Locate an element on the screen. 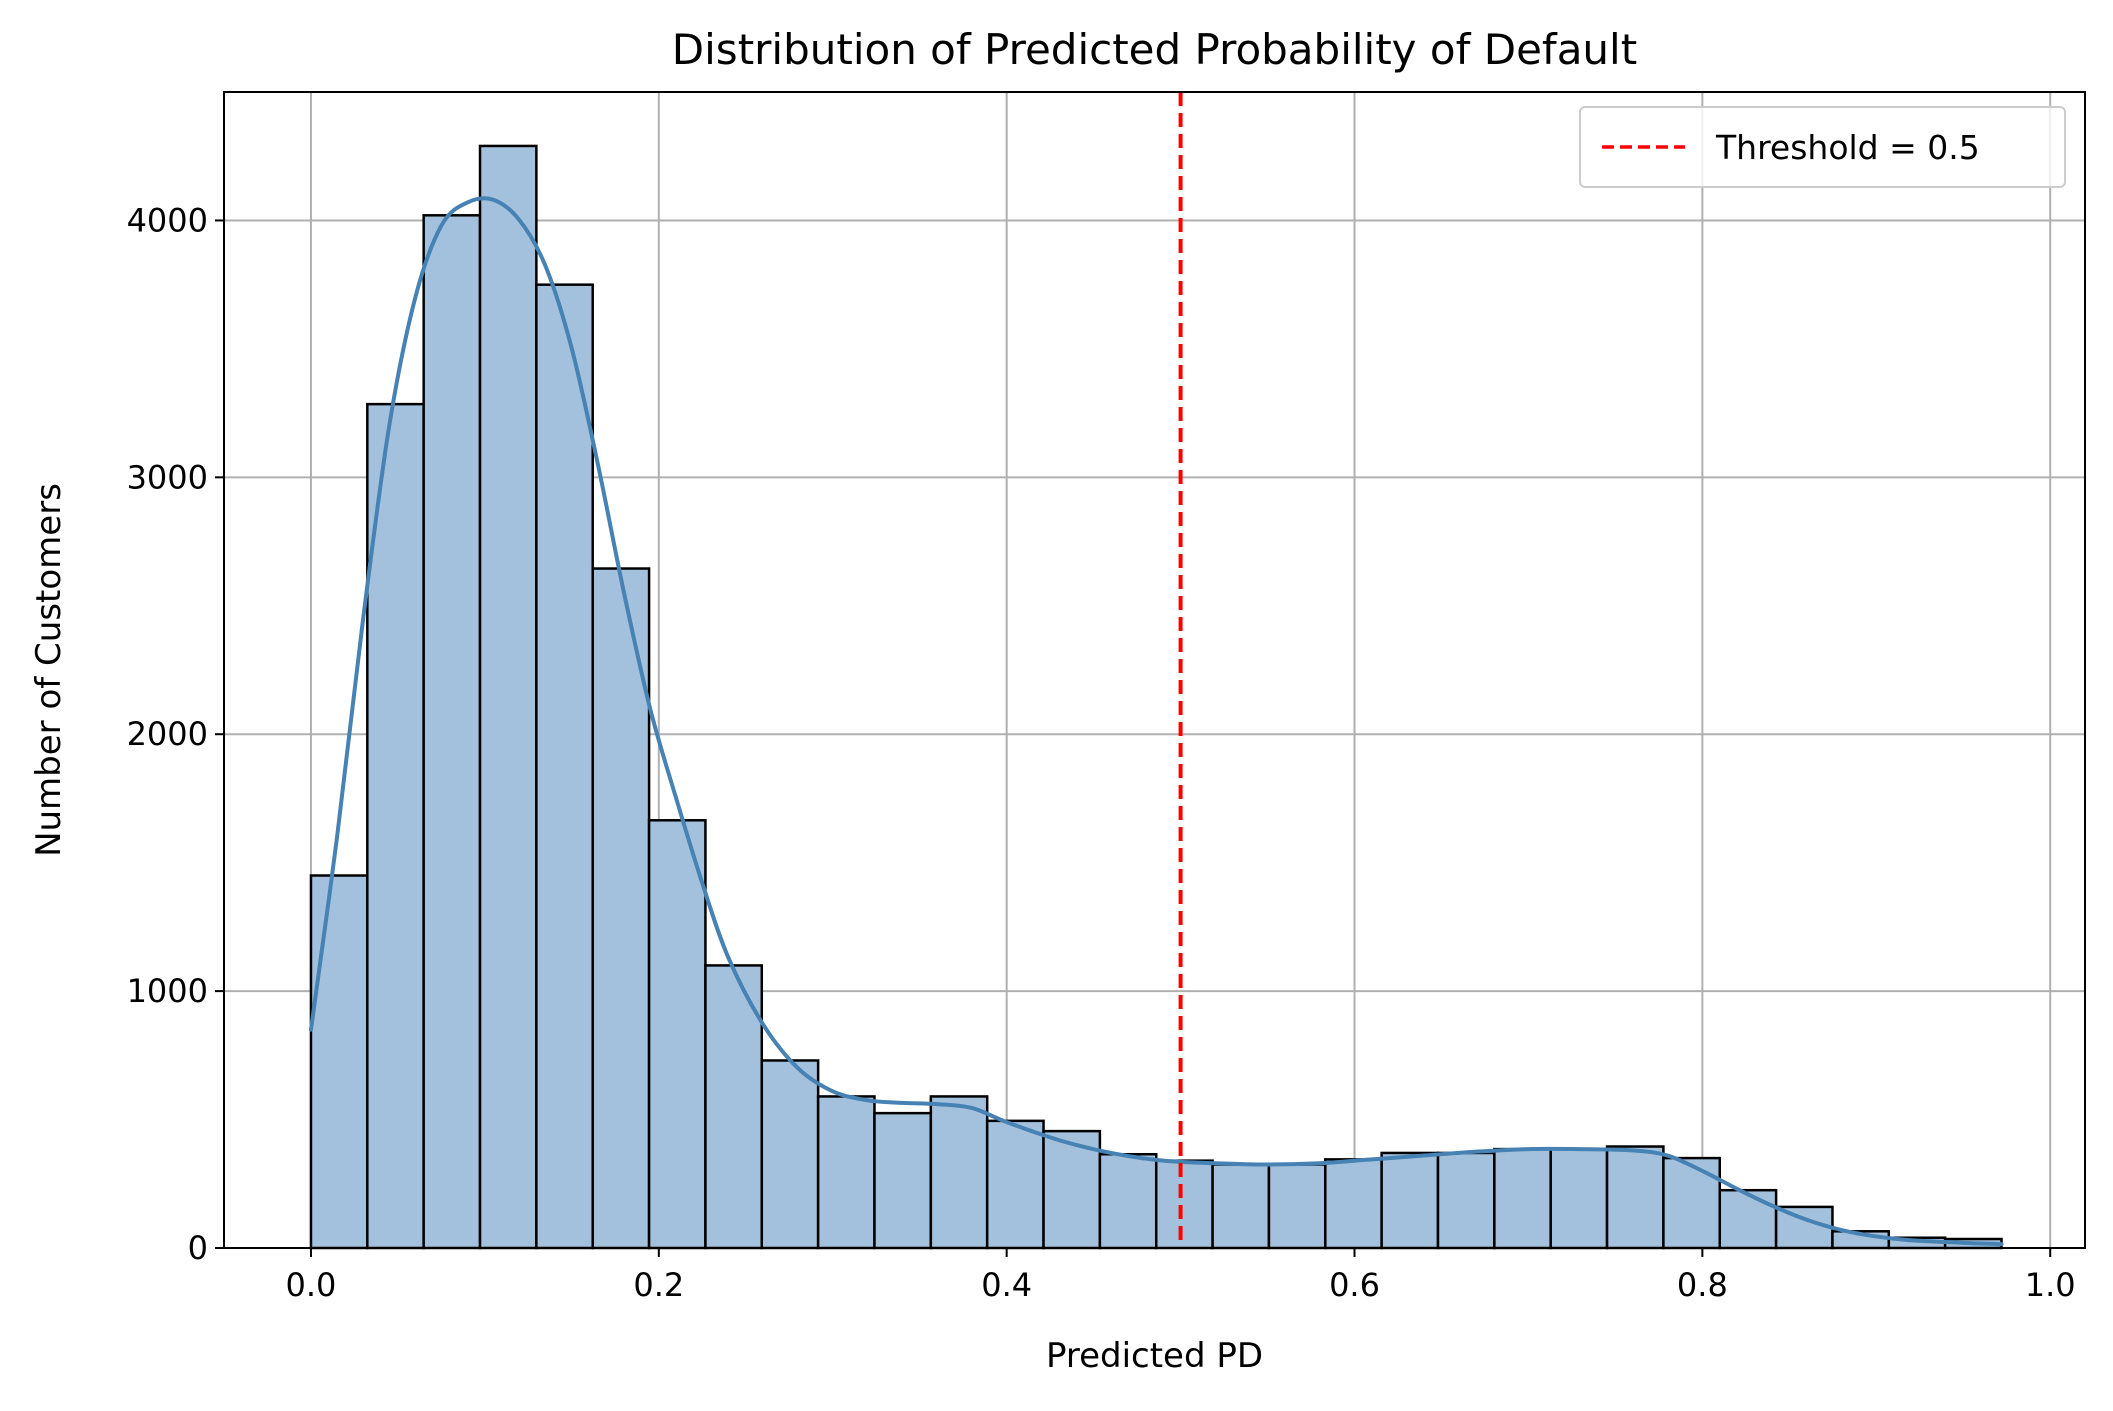 This screenshot has height=1411, width=2113. x-tick-label-4: 0.8 is located at coordinates (1702, 1285).